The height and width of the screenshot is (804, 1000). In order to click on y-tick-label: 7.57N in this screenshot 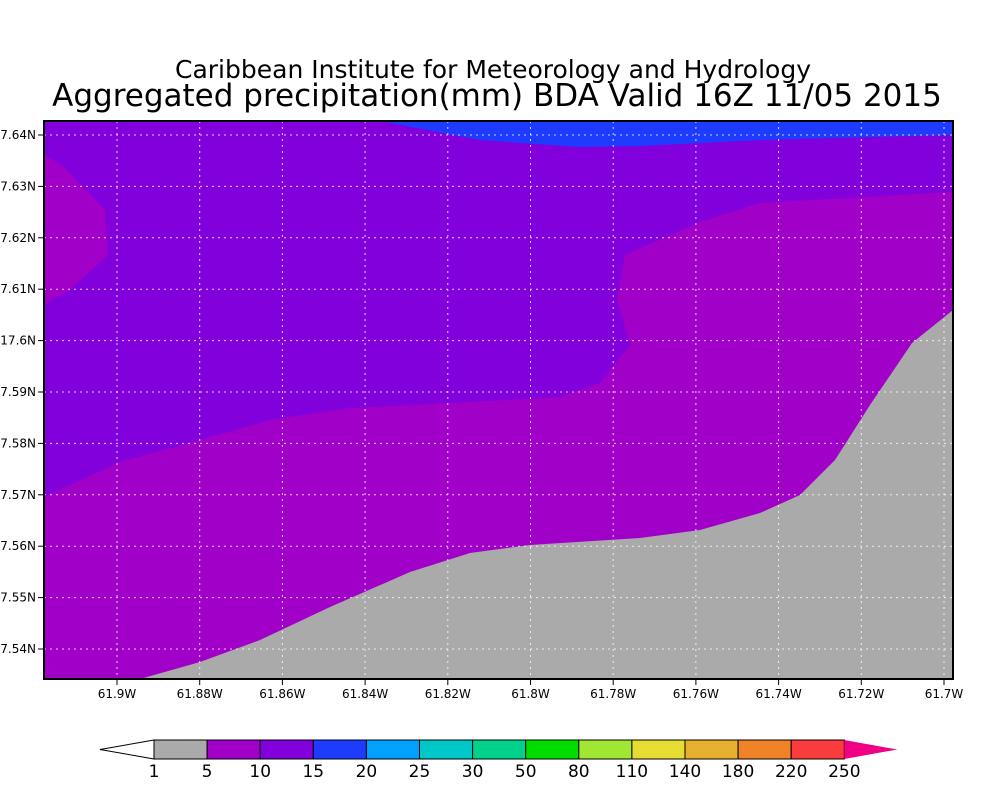, I will do `click(18, 495)`.